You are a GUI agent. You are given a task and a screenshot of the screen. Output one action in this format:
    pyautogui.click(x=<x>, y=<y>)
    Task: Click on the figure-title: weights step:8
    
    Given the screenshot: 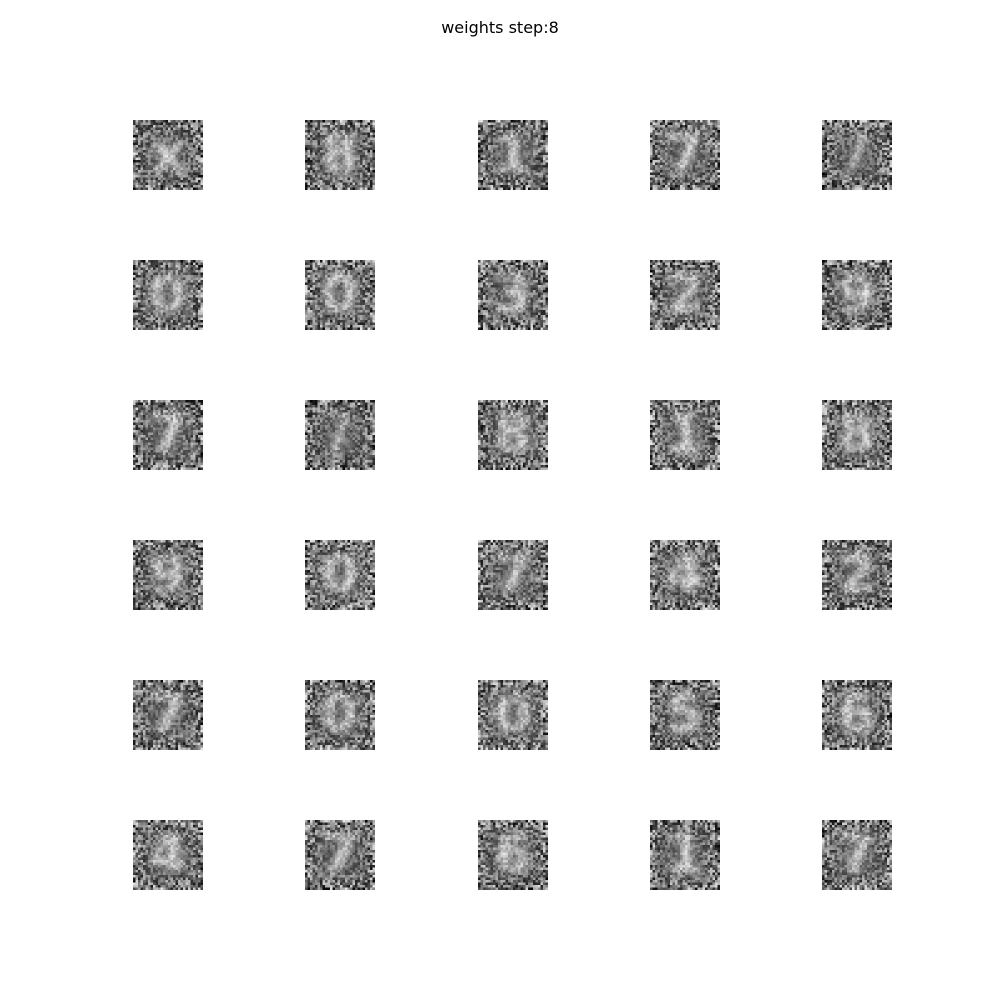 What is the action you would take?
    pyautogui.click(x=500, y=27)
    